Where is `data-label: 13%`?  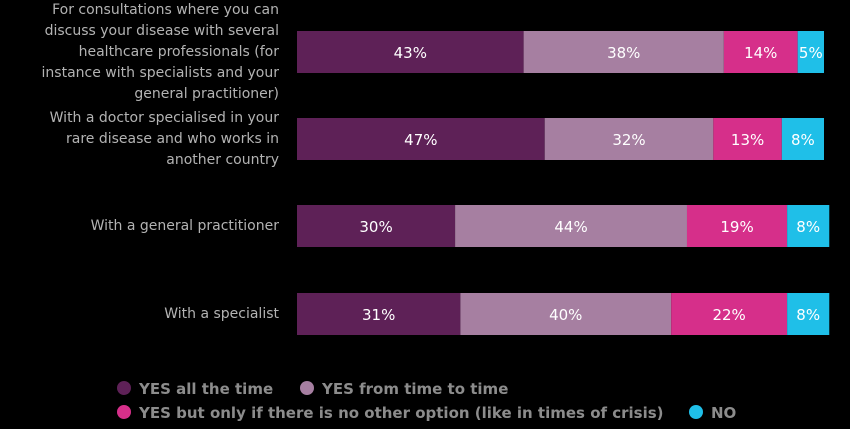 data-label: 13% is located at coordinates (747, 140).